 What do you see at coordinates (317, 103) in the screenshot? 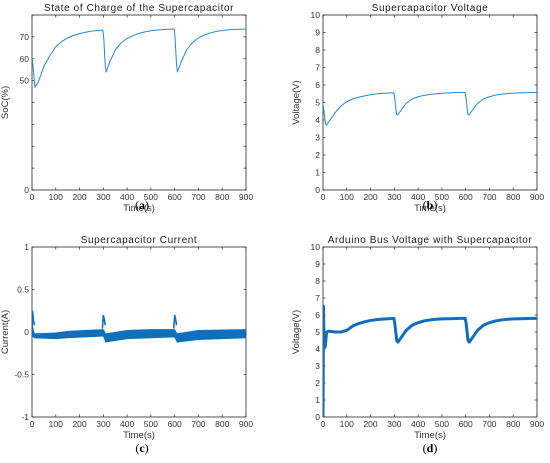
I see `y-tick-label: 5` at bounding box center [317, 103].